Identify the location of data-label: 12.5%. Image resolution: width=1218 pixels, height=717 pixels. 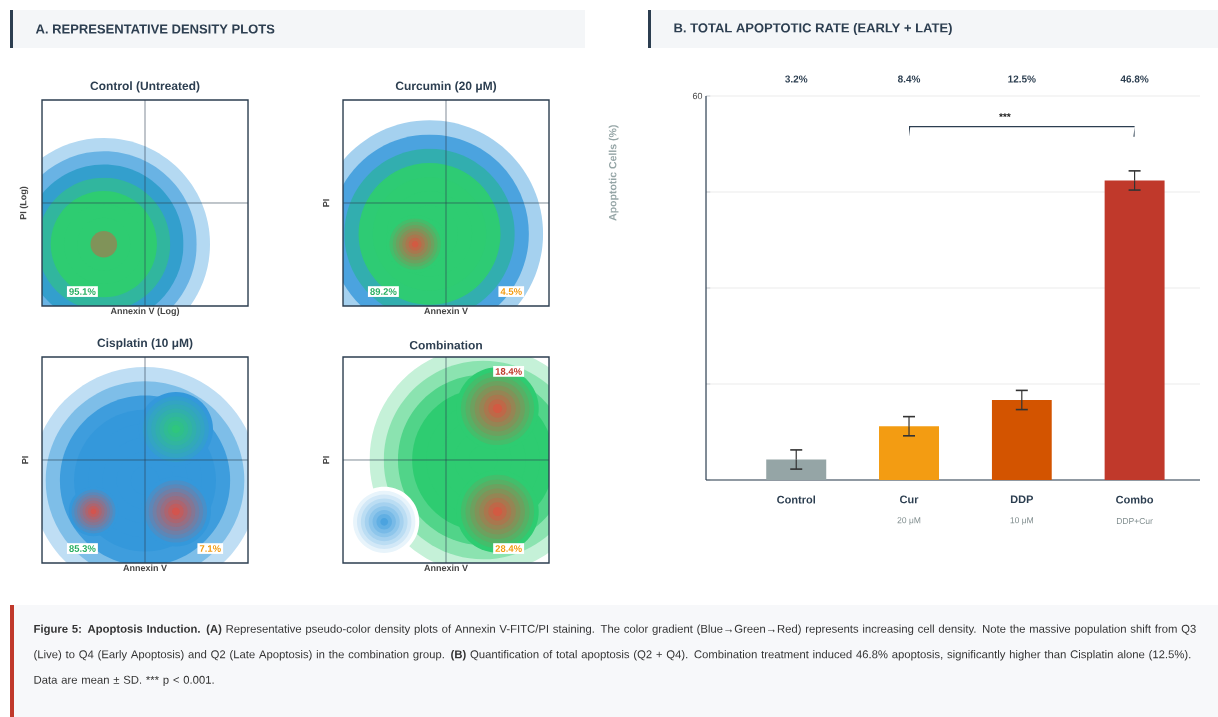
(1022, 79).